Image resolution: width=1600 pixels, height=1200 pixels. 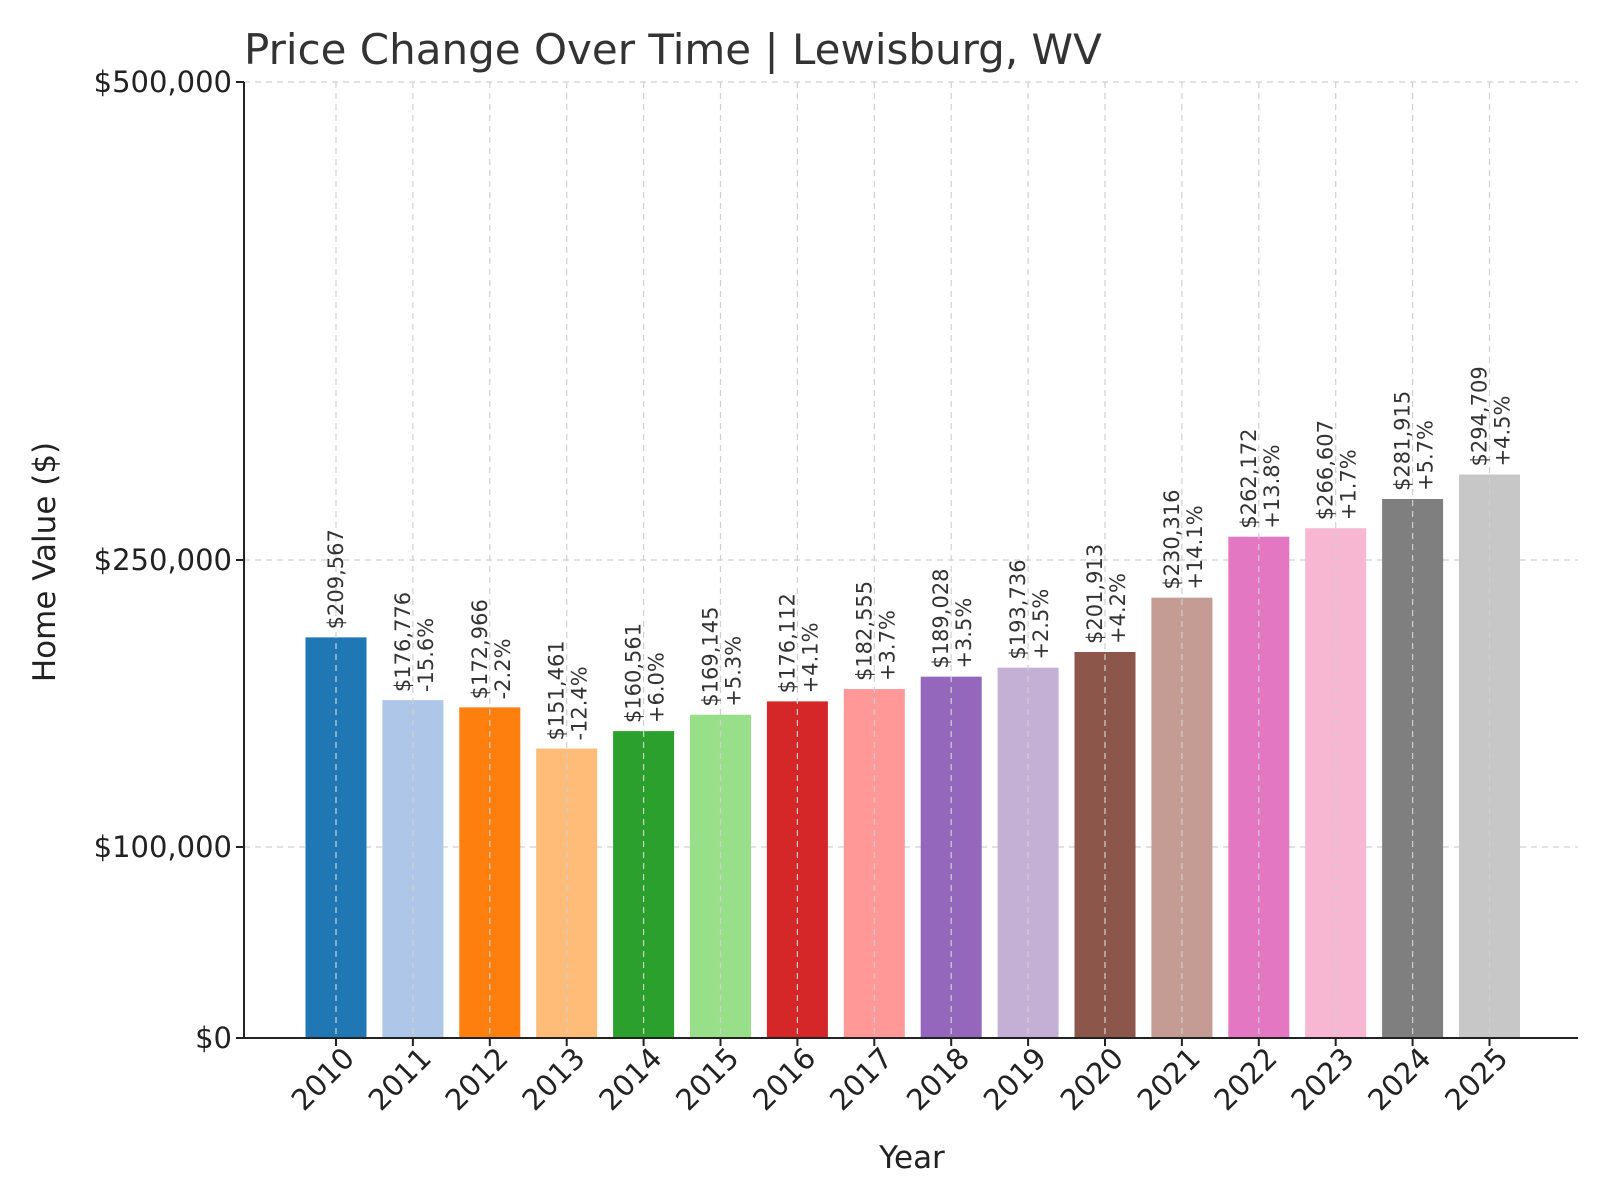 What do you see at coordinates (1015, 1079) in the screenshot?
I see `x-tick-label: 2019` at bounding box center [1015, 1079].